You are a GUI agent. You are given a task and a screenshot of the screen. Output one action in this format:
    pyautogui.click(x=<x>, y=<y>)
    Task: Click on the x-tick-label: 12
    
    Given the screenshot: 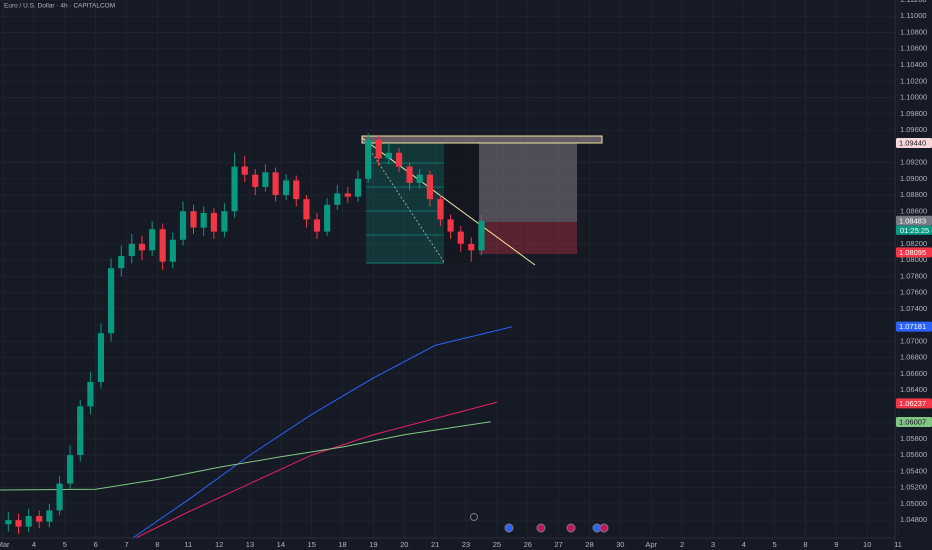 What is the action you would take?
    pyautogui.click(x=219, y=544)
    